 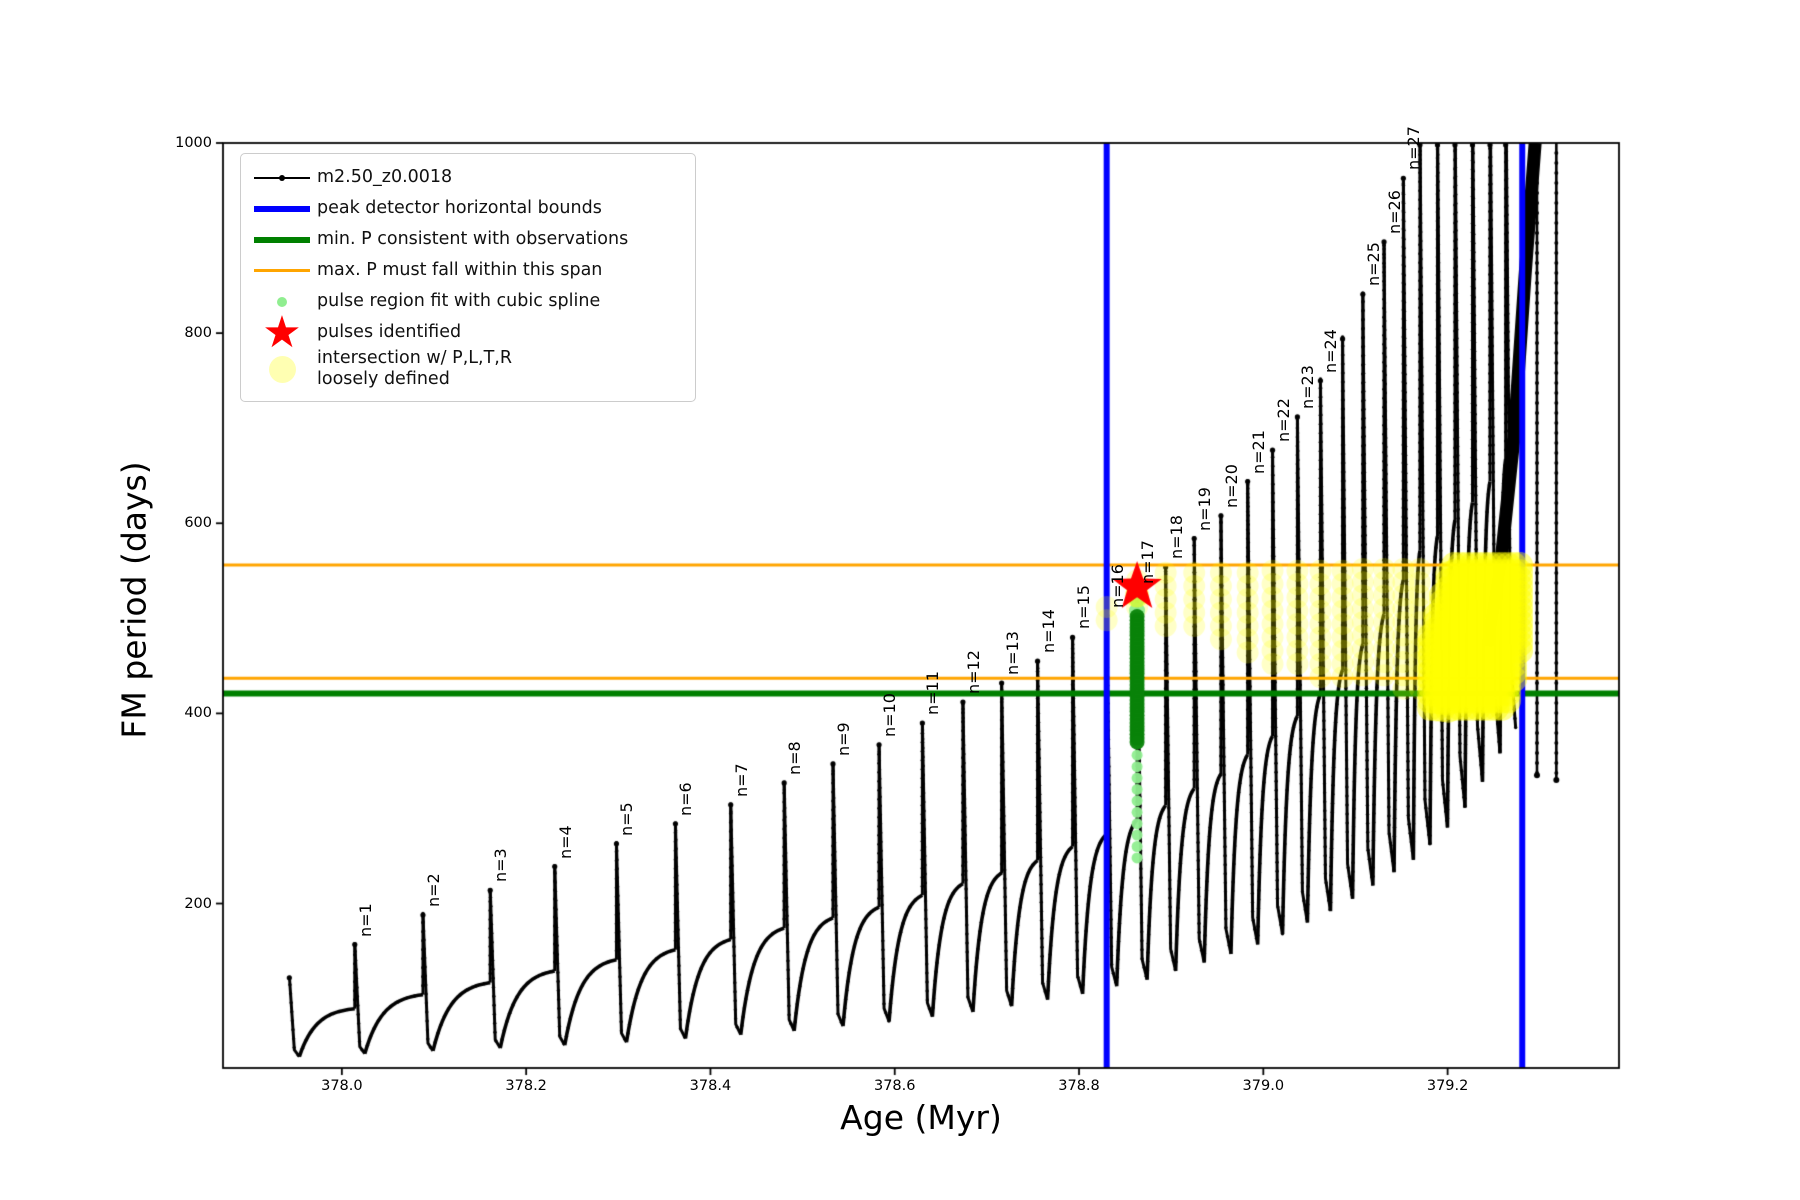 What do you see at coordinates (1117, 585) in the screenshot?
I see `pulse-label: n=16` at bounding box center [1117, 585].